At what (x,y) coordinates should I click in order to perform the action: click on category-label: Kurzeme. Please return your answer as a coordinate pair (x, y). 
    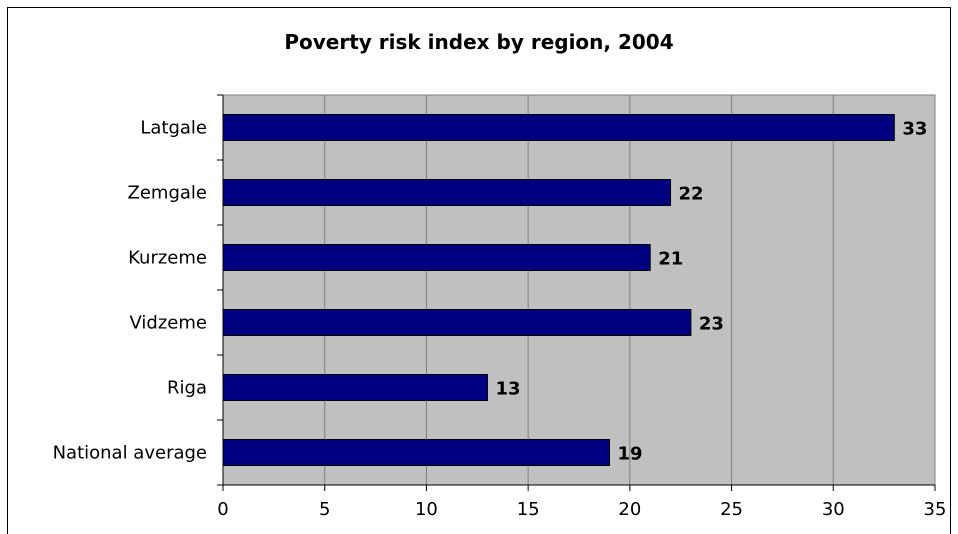
    Looking at the image, I should click on (167, 258).